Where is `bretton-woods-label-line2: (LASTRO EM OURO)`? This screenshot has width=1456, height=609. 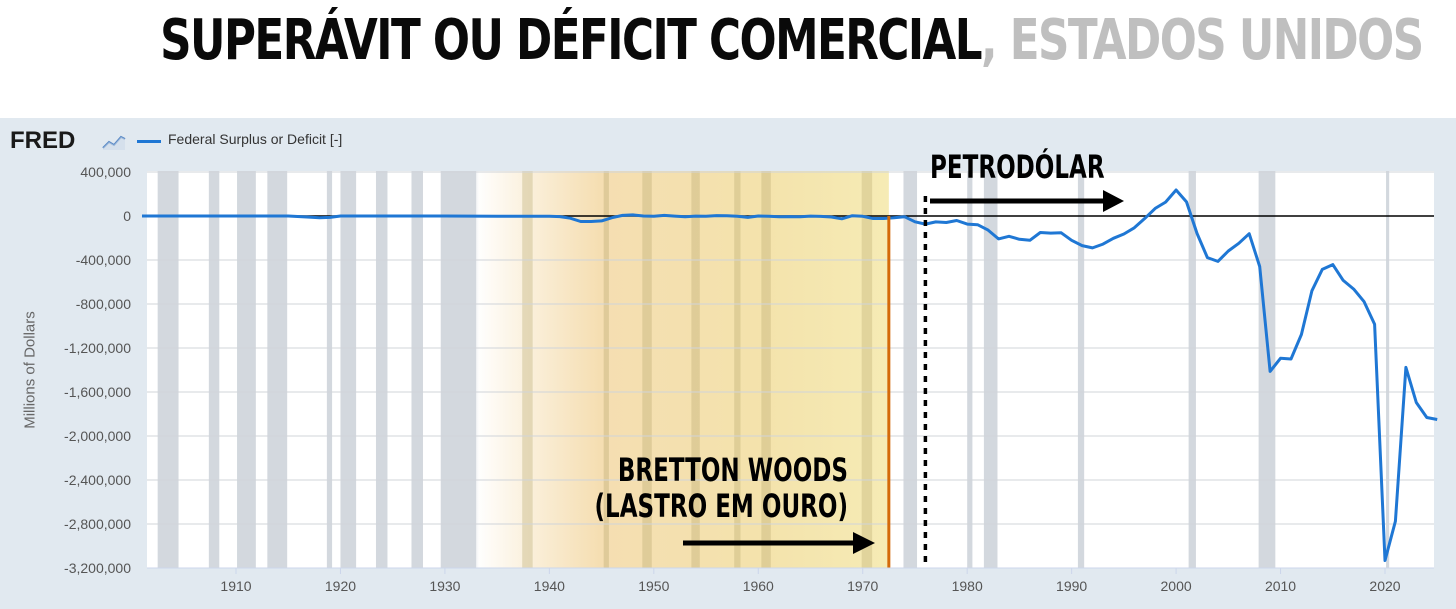
bretton-woods-label-line2: (LASTRO EM OURO) is located at coordinates (721, 506).